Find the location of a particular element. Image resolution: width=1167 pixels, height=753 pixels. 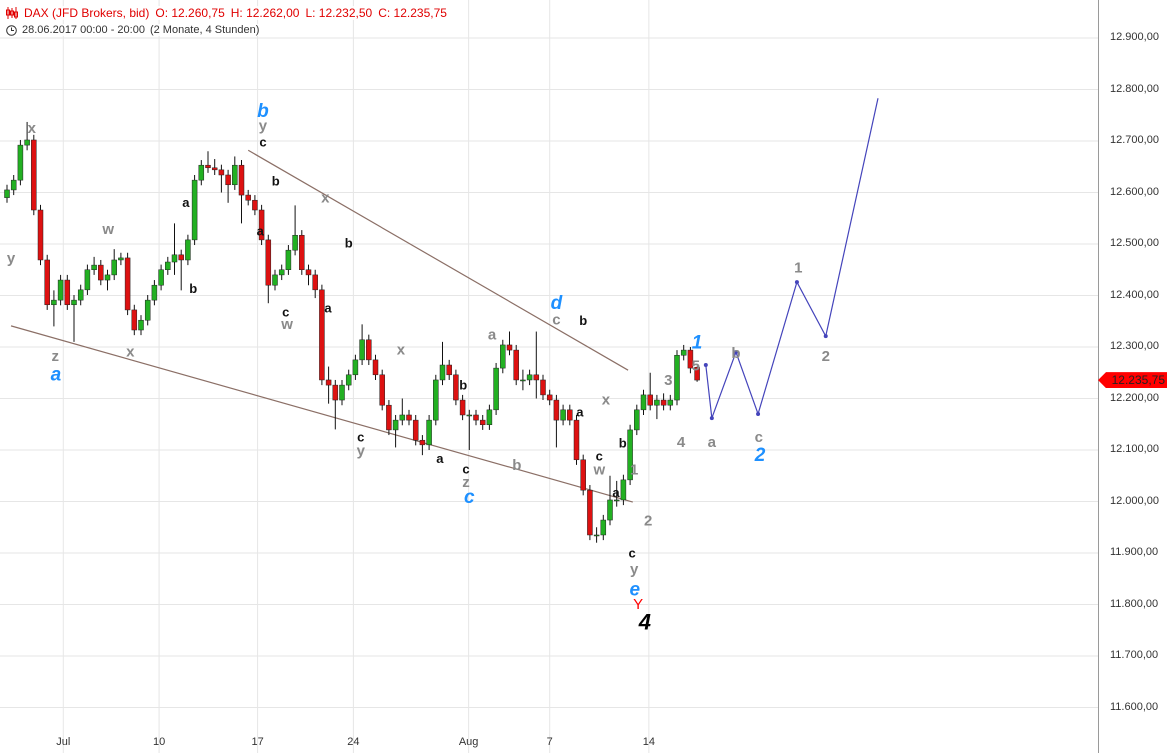

wave-label: e is located at coordinates (635, 590).